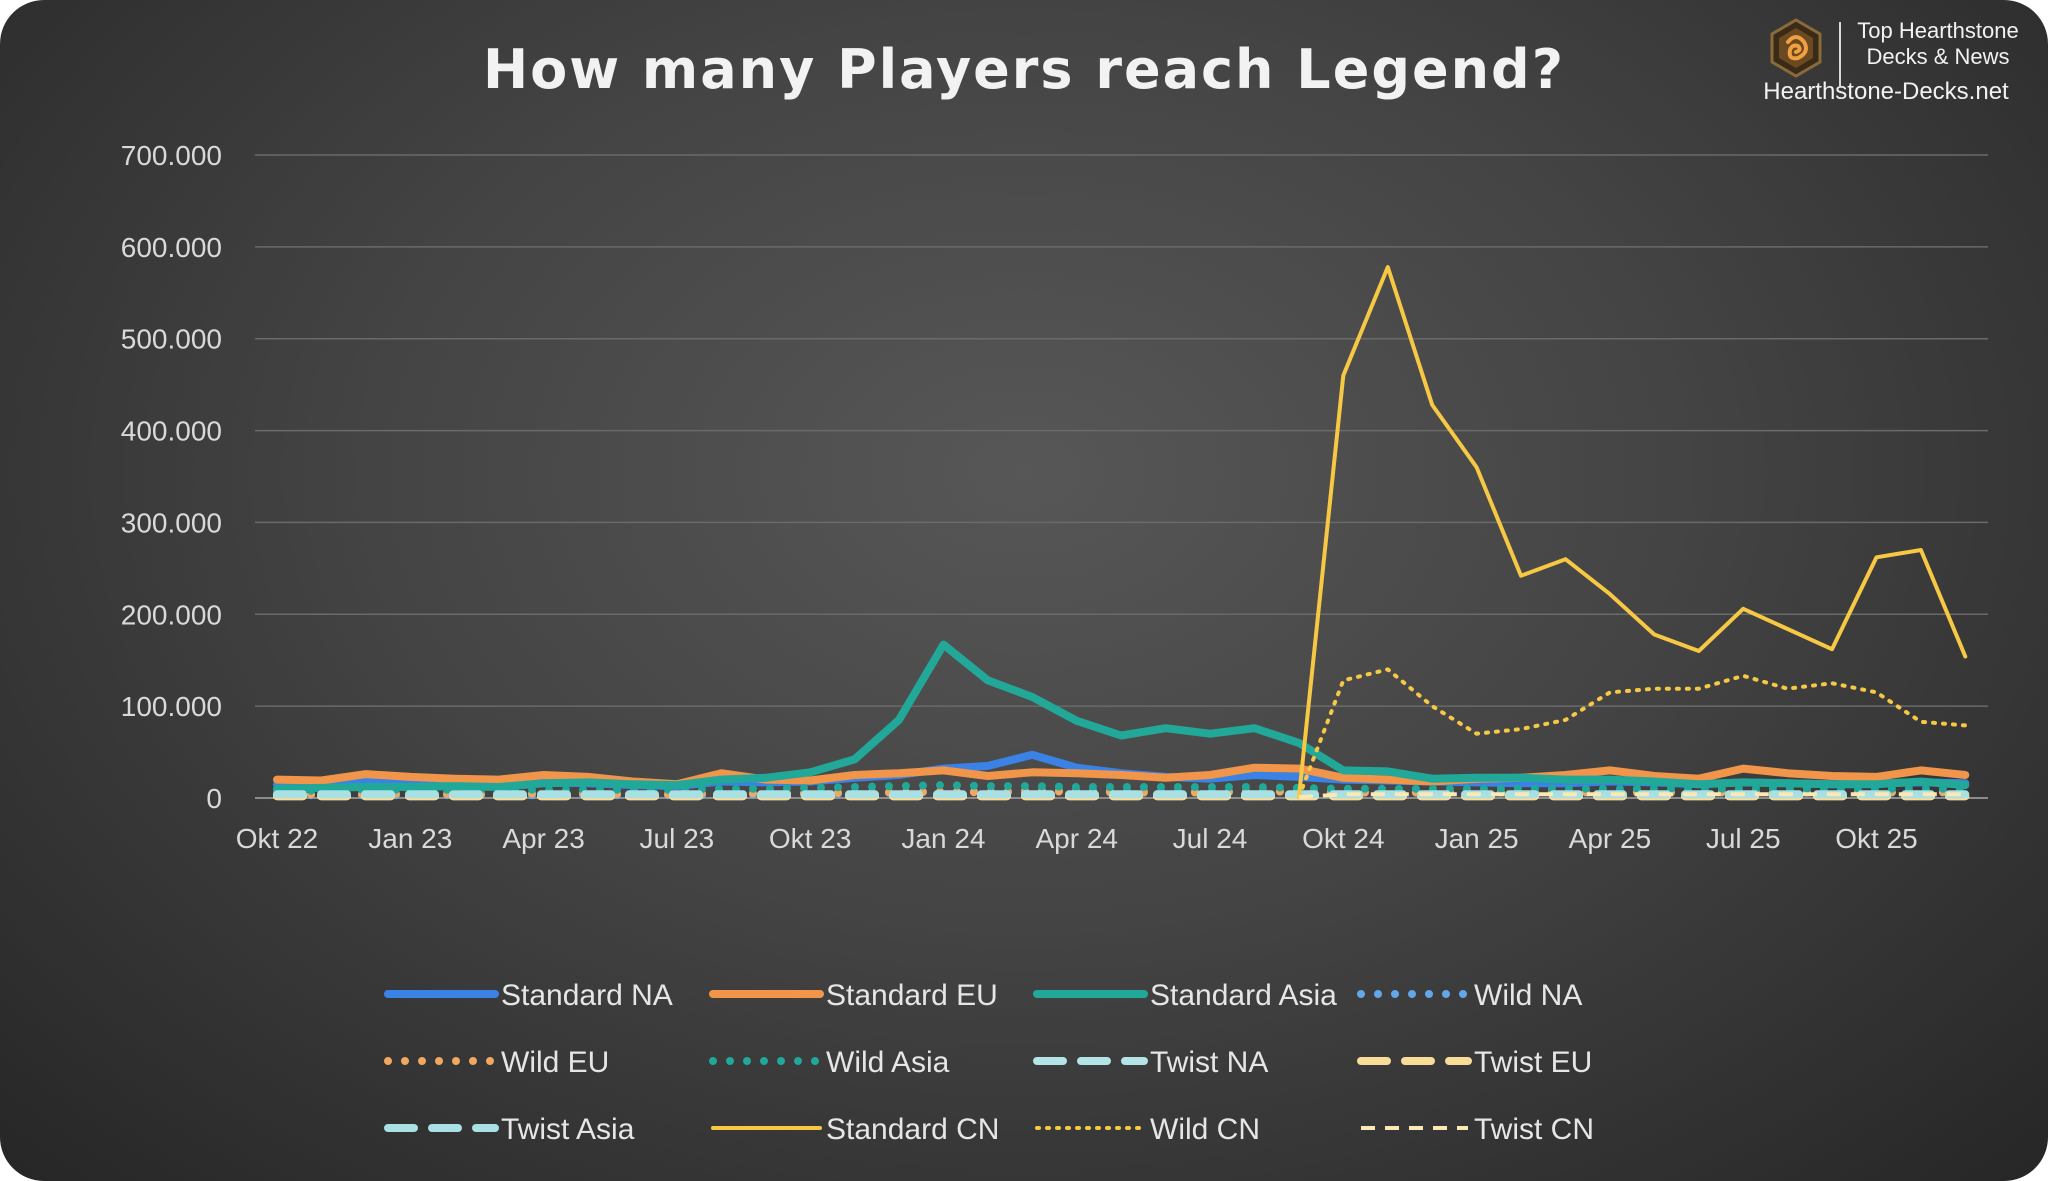 This screenshot has width=2048, height=1181. What do you see at coordinates (1632, 532) in the screenshot?
I see `series-line-standard-cn` at bounding box center [1632, 532].